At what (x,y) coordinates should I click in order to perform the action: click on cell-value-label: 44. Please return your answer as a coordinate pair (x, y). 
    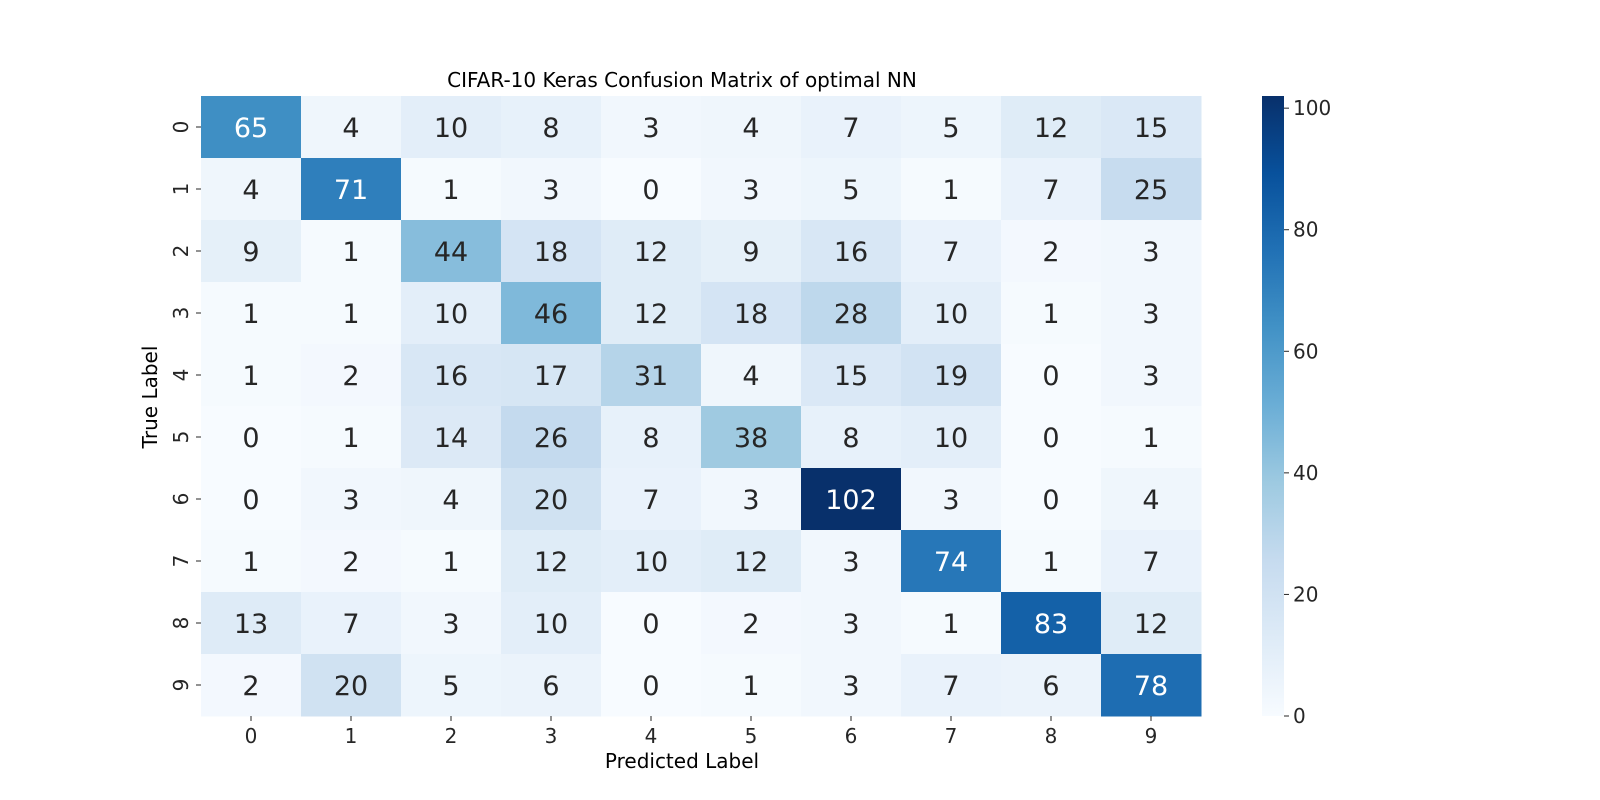
    Looking at the image, I should click on (451, 252).